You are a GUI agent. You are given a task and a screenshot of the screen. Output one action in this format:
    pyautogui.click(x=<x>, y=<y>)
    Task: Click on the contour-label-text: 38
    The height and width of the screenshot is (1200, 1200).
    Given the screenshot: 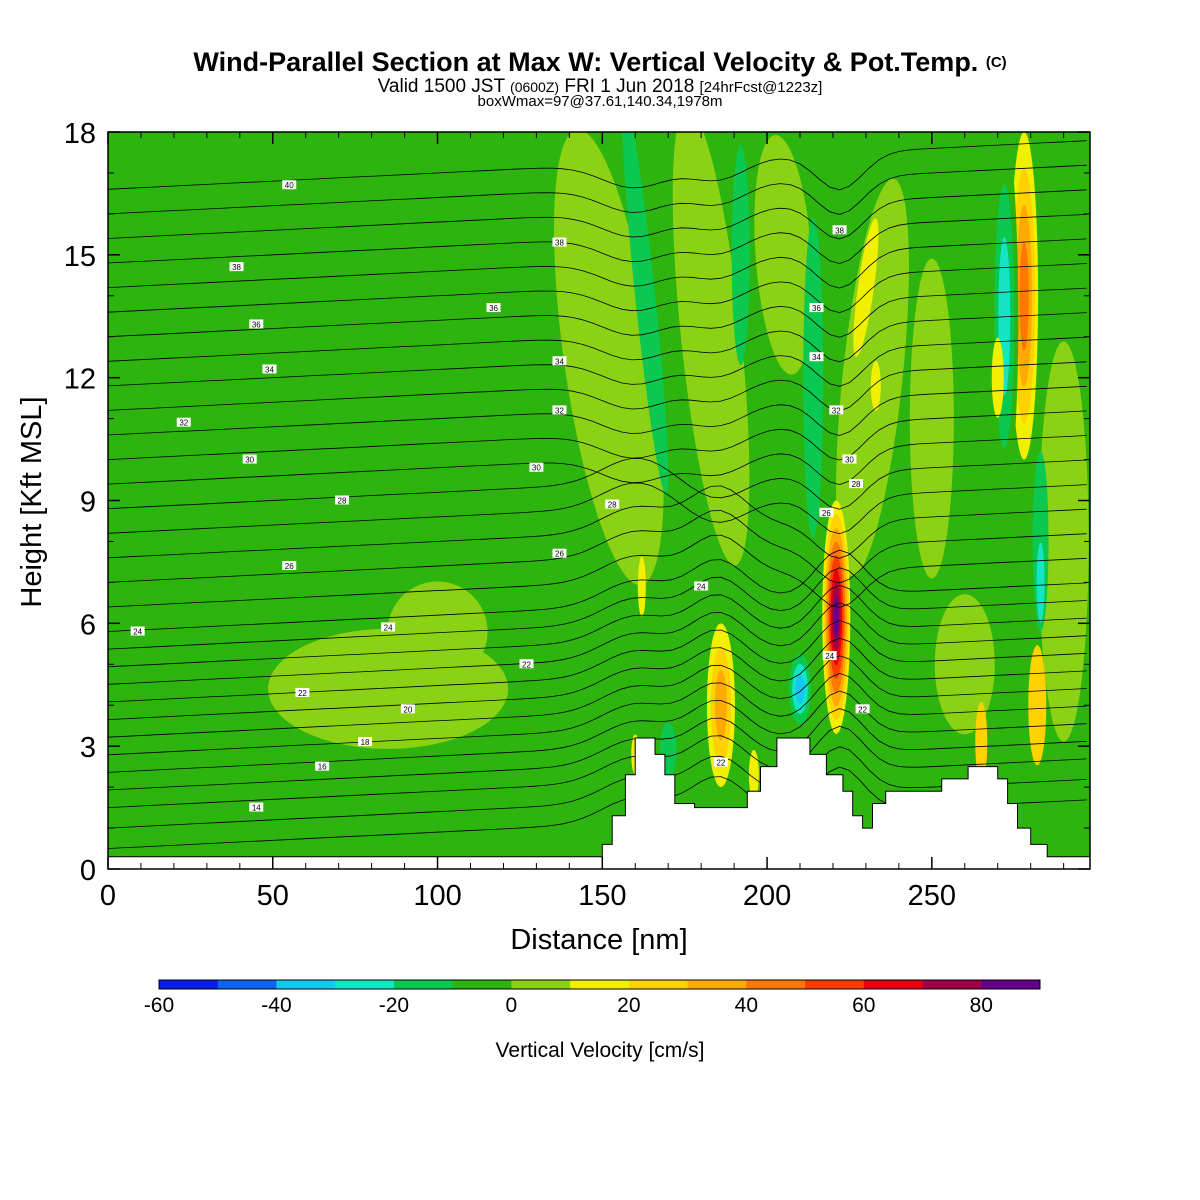 What is the action you would take?
    pyautogui.click(x=559, y=243)
    